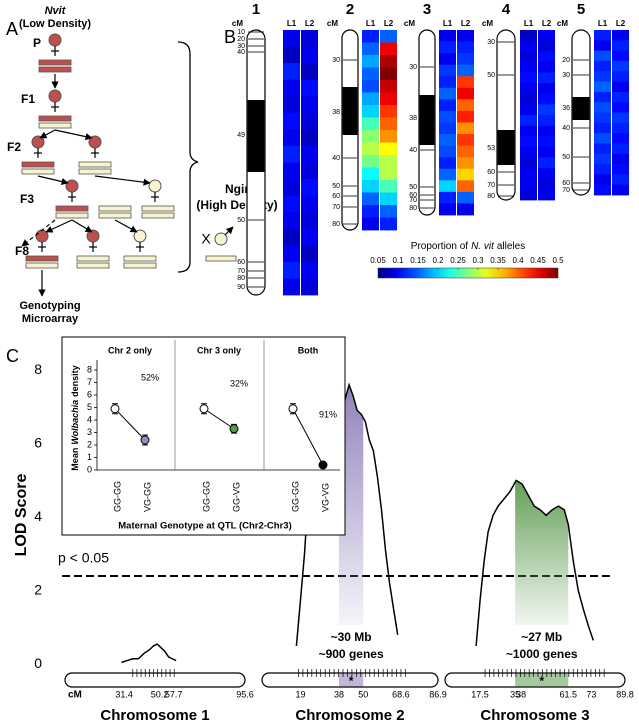 Image resolution: width=639 pixels, height=728 pixels. I want to click on x-tick-label: 89.8, so click(625, 694).